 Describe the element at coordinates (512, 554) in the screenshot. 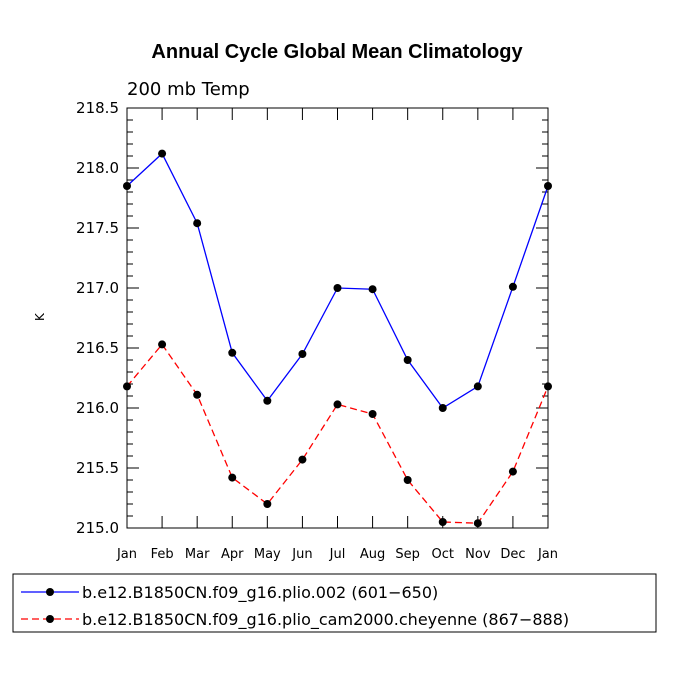

I see `x-tick-label: Dec` at that location.